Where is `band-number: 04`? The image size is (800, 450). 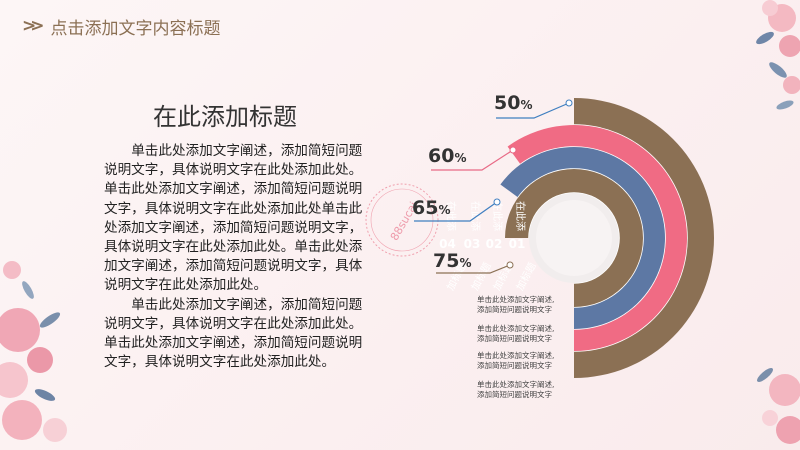 band-number: 04 is located at coordinates (447, 244).